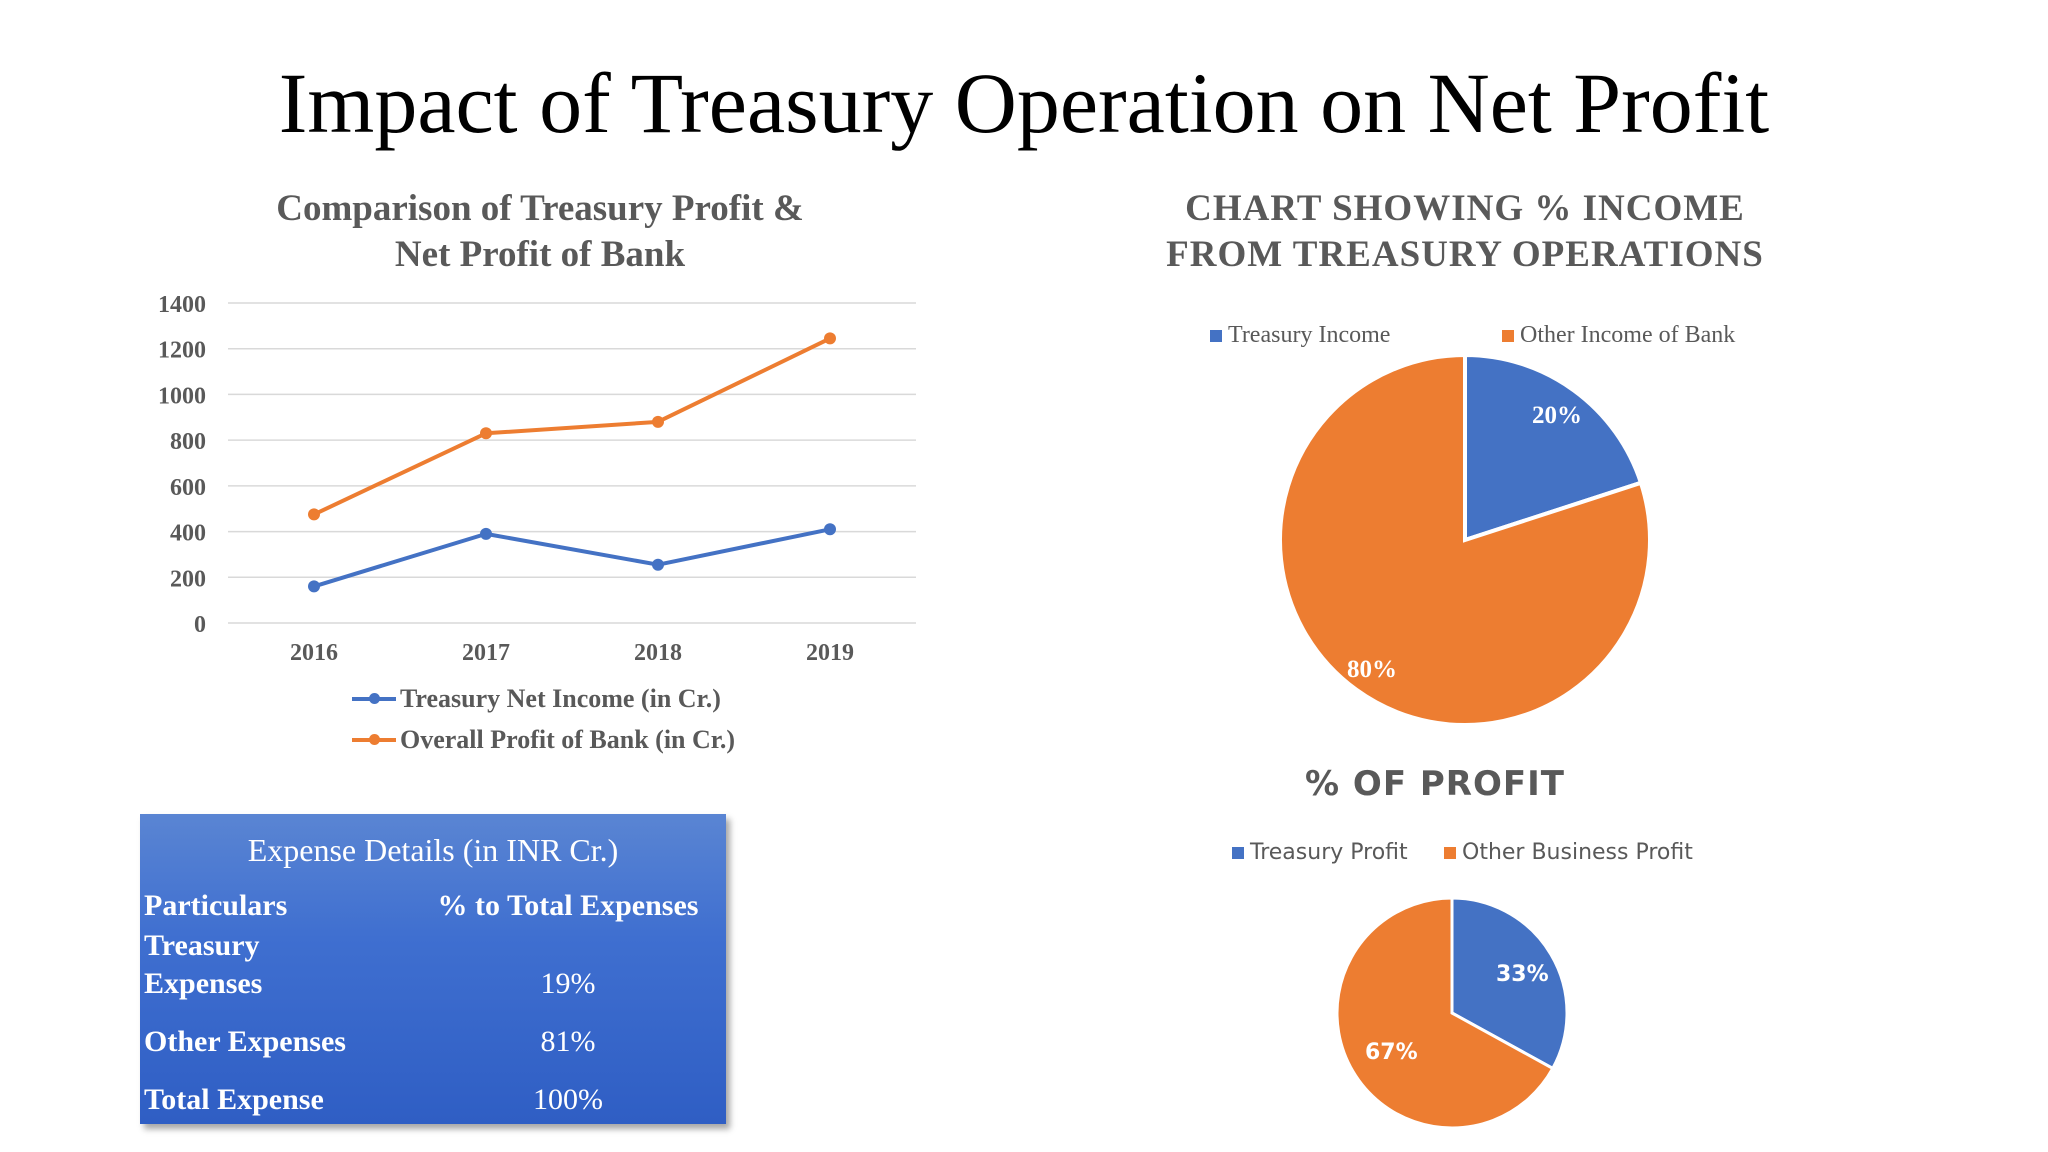  Describe the element at coordinates (1628, 335) in the screenshot. I see `pie1-legend-label-2: Other Income of Bank` at that location.